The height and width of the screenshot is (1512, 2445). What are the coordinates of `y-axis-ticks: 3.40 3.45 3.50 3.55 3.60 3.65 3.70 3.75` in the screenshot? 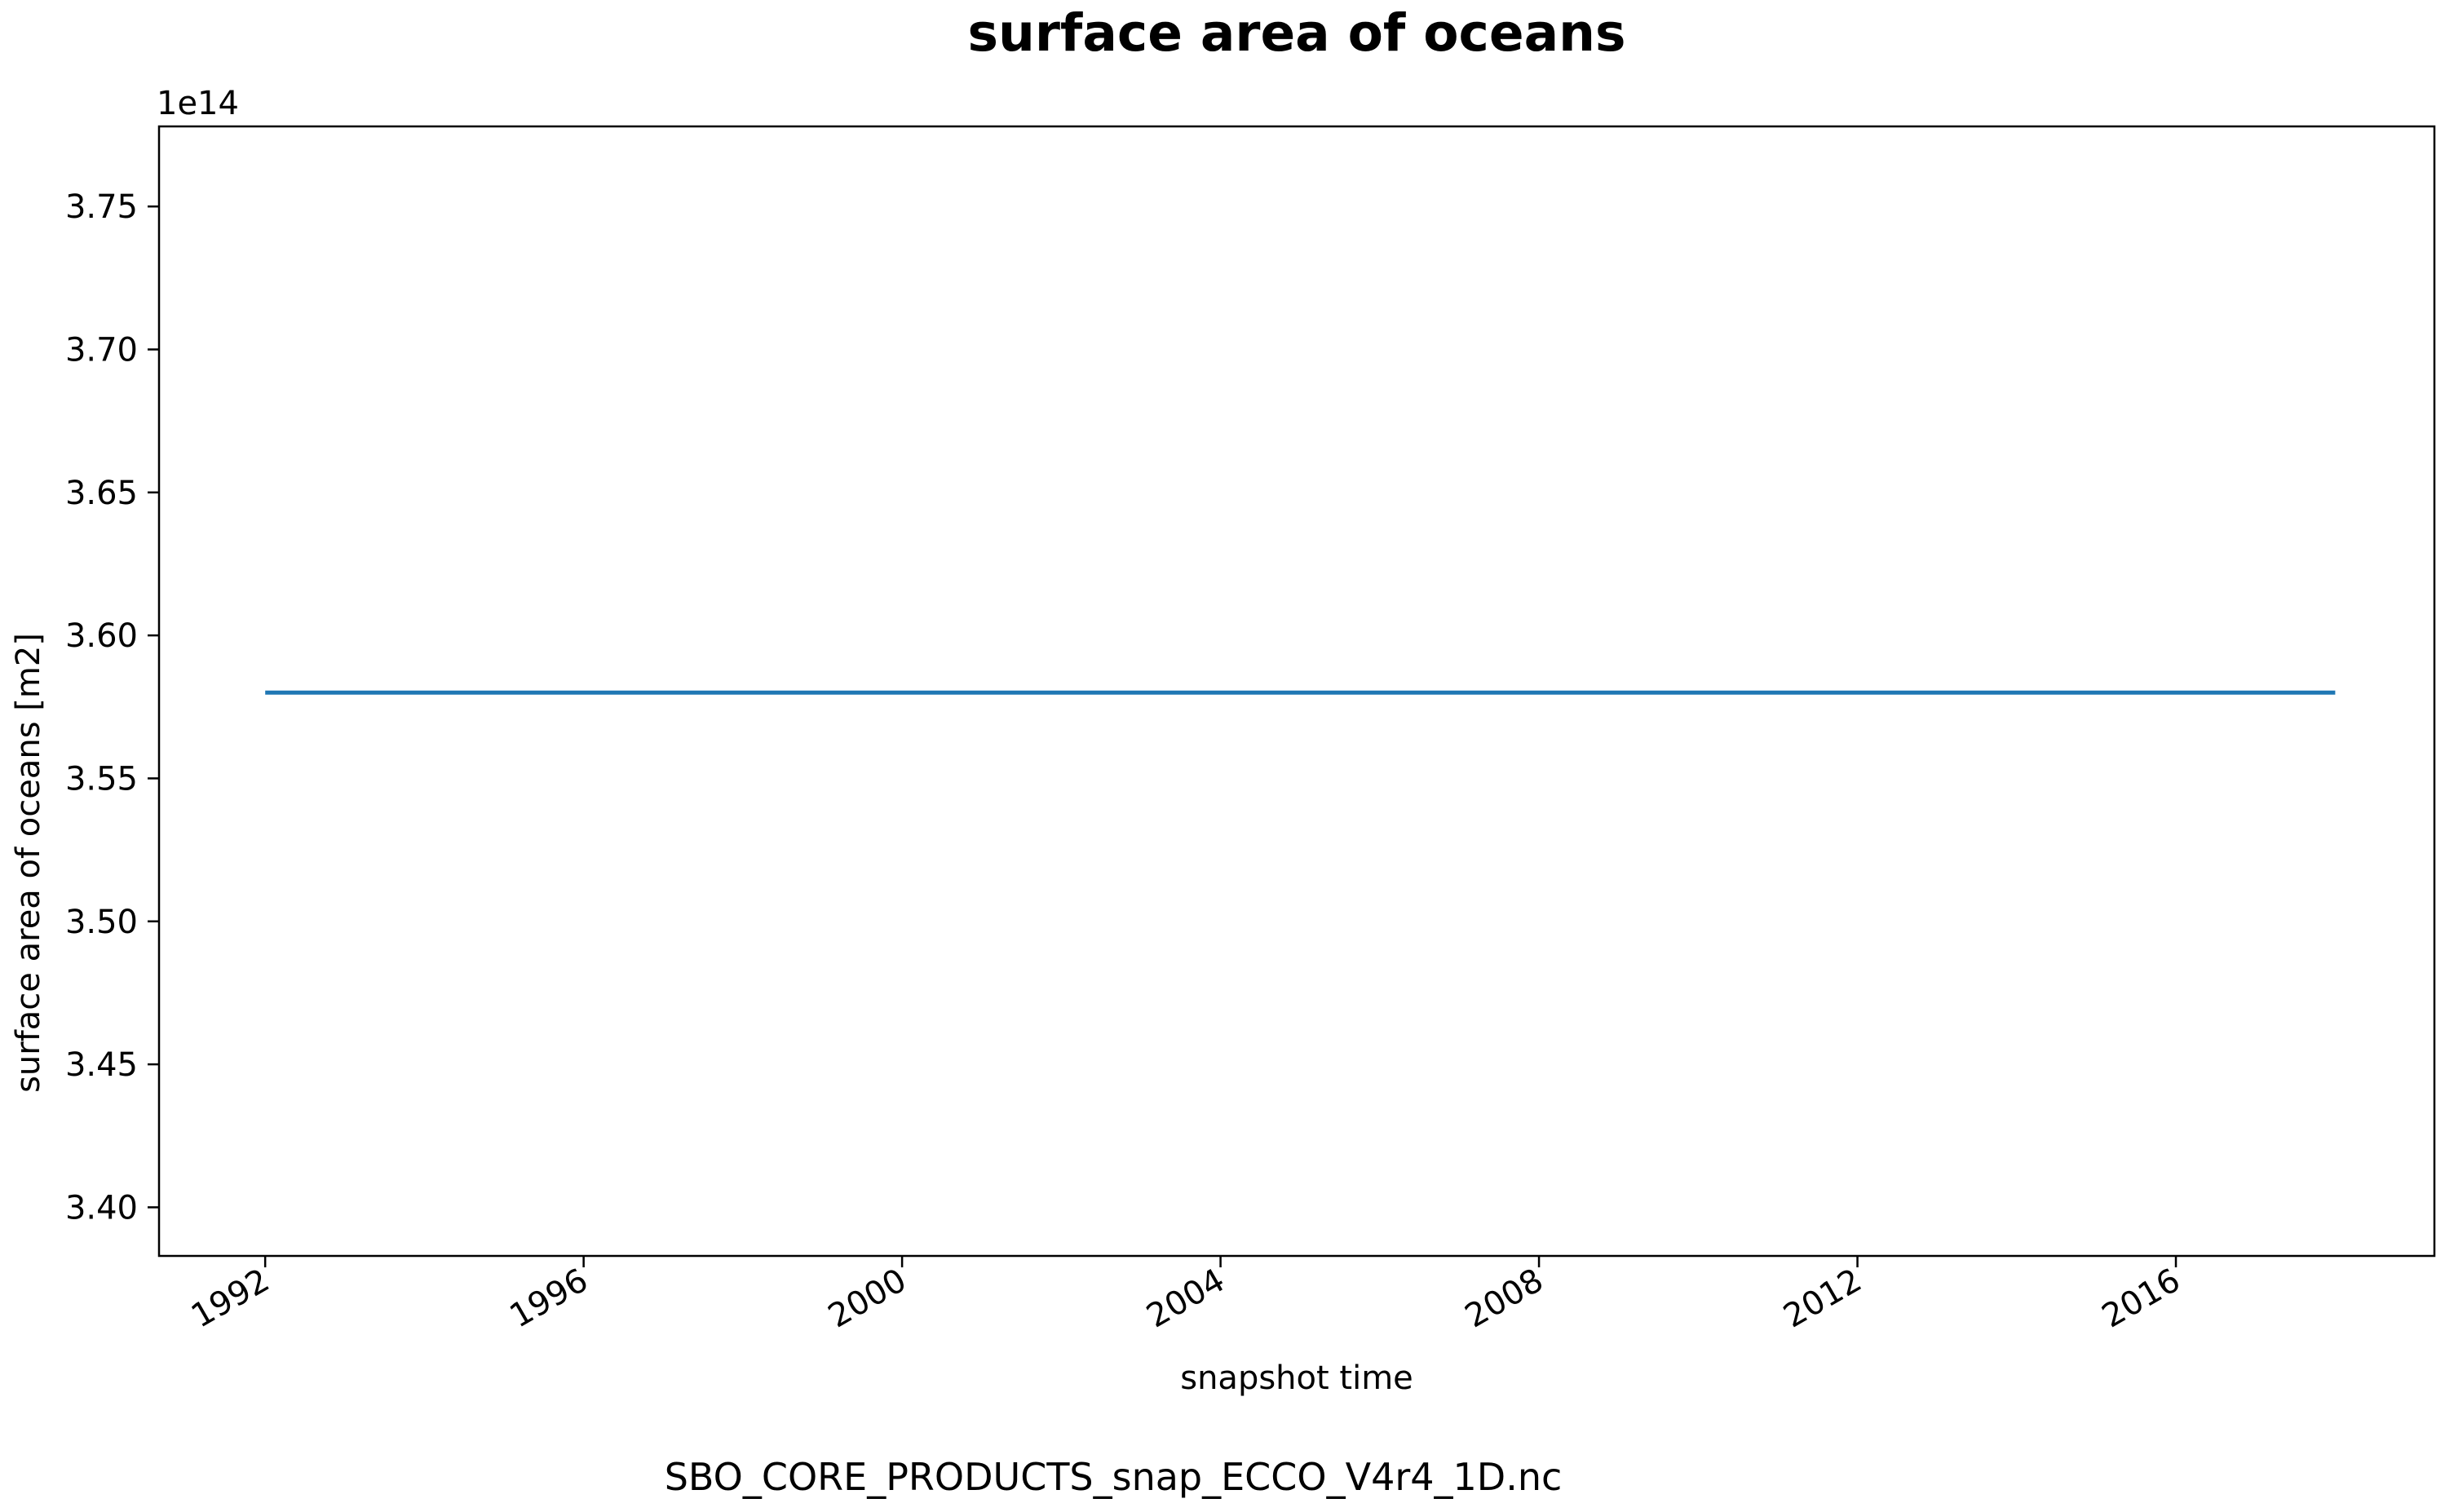 It's located at (112, 707).